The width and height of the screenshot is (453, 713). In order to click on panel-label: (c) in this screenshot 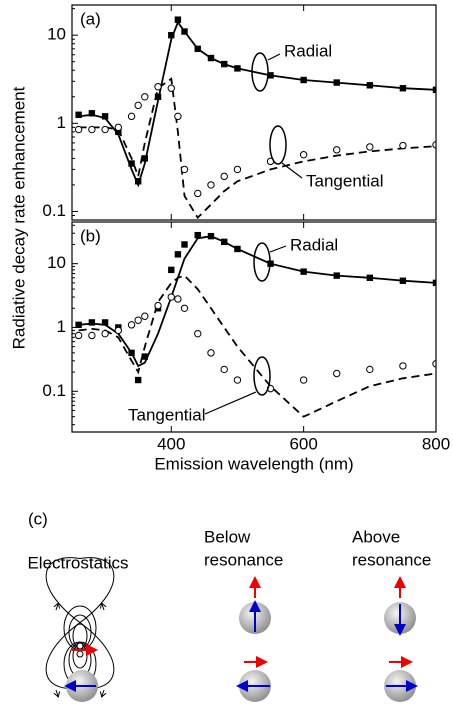, I will do `click(38, 518)`.